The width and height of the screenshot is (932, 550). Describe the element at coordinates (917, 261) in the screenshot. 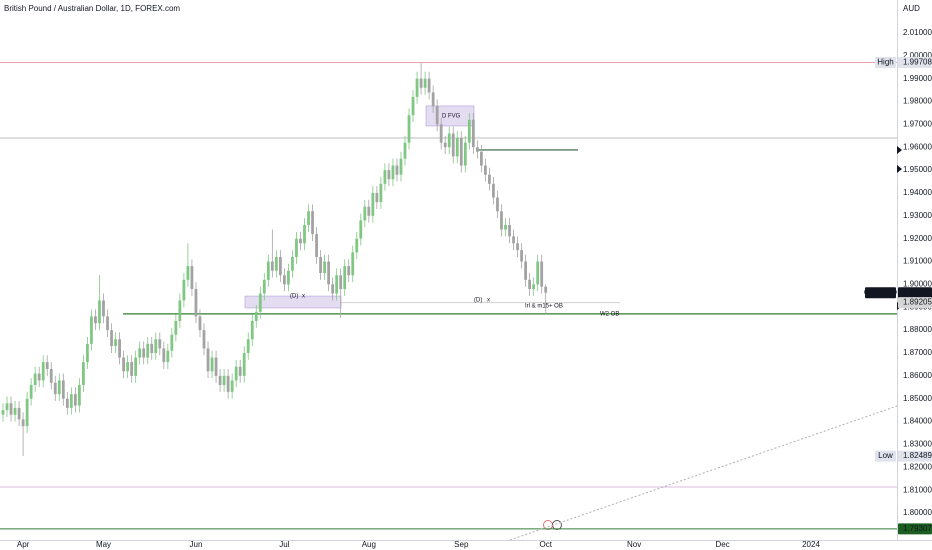

I see `y-tick-label: 1.91000` at that location.